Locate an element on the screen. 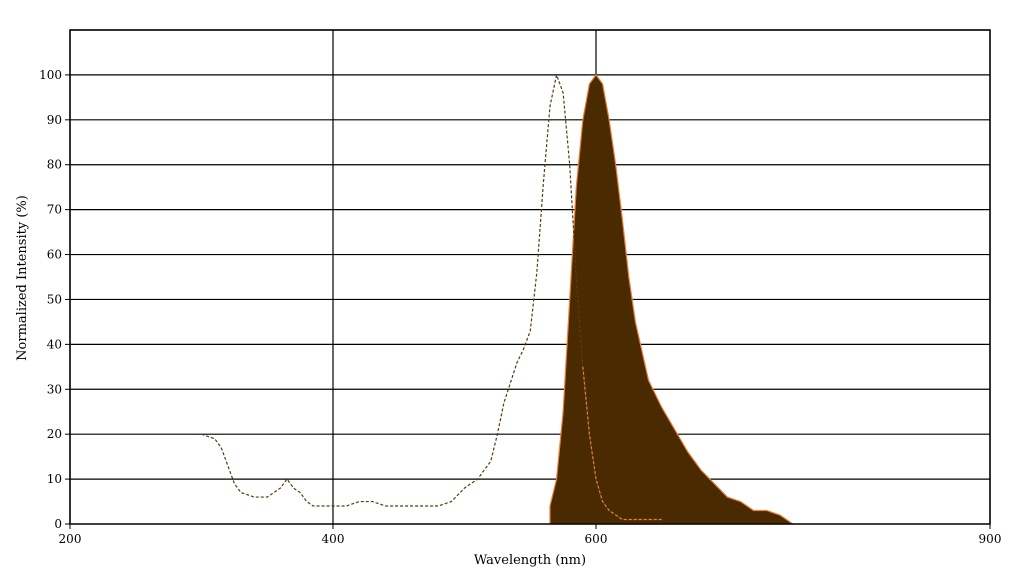  y-tick-label-70: 70 is located at coordinates (54, 210).